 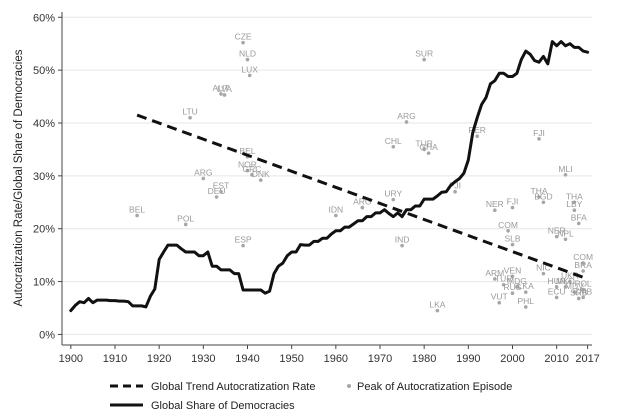 I want to click on y-tick-label: 20%, so click(x=44, y=230).